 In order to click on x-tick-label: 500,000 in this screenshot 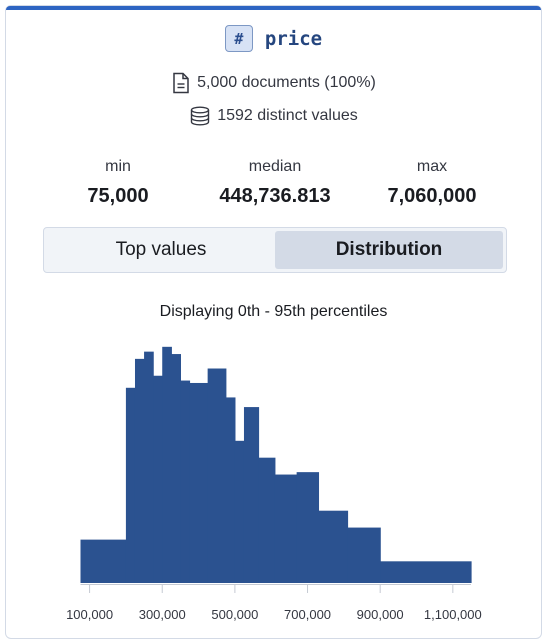, I will do `click(234, 614)`.